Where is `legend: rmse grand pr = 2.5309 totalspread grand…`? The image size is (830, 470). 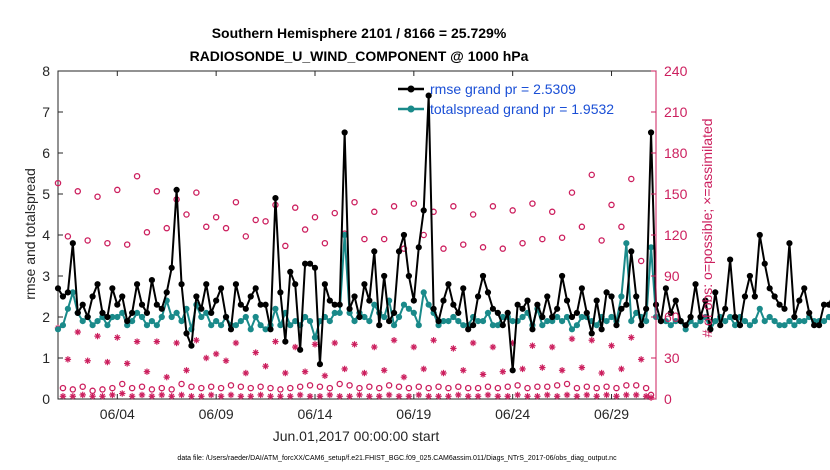
legend: rmse grand pr = 2.5309 totalspread grand… is located at coordinates (506, 99).